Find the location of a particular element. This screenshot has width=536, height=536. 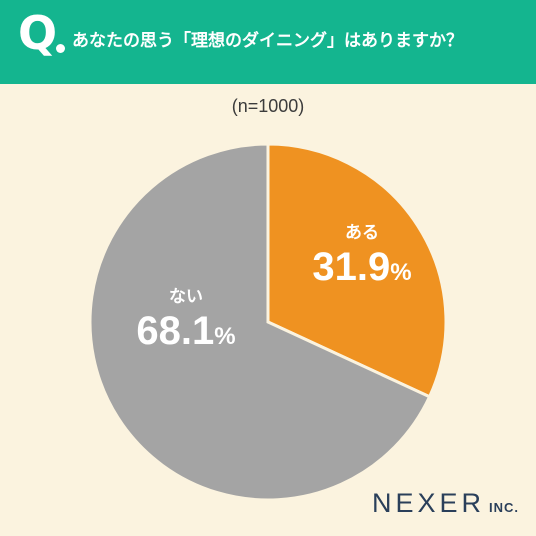

brand-name: NEXER is located at coordinates (429, 503).